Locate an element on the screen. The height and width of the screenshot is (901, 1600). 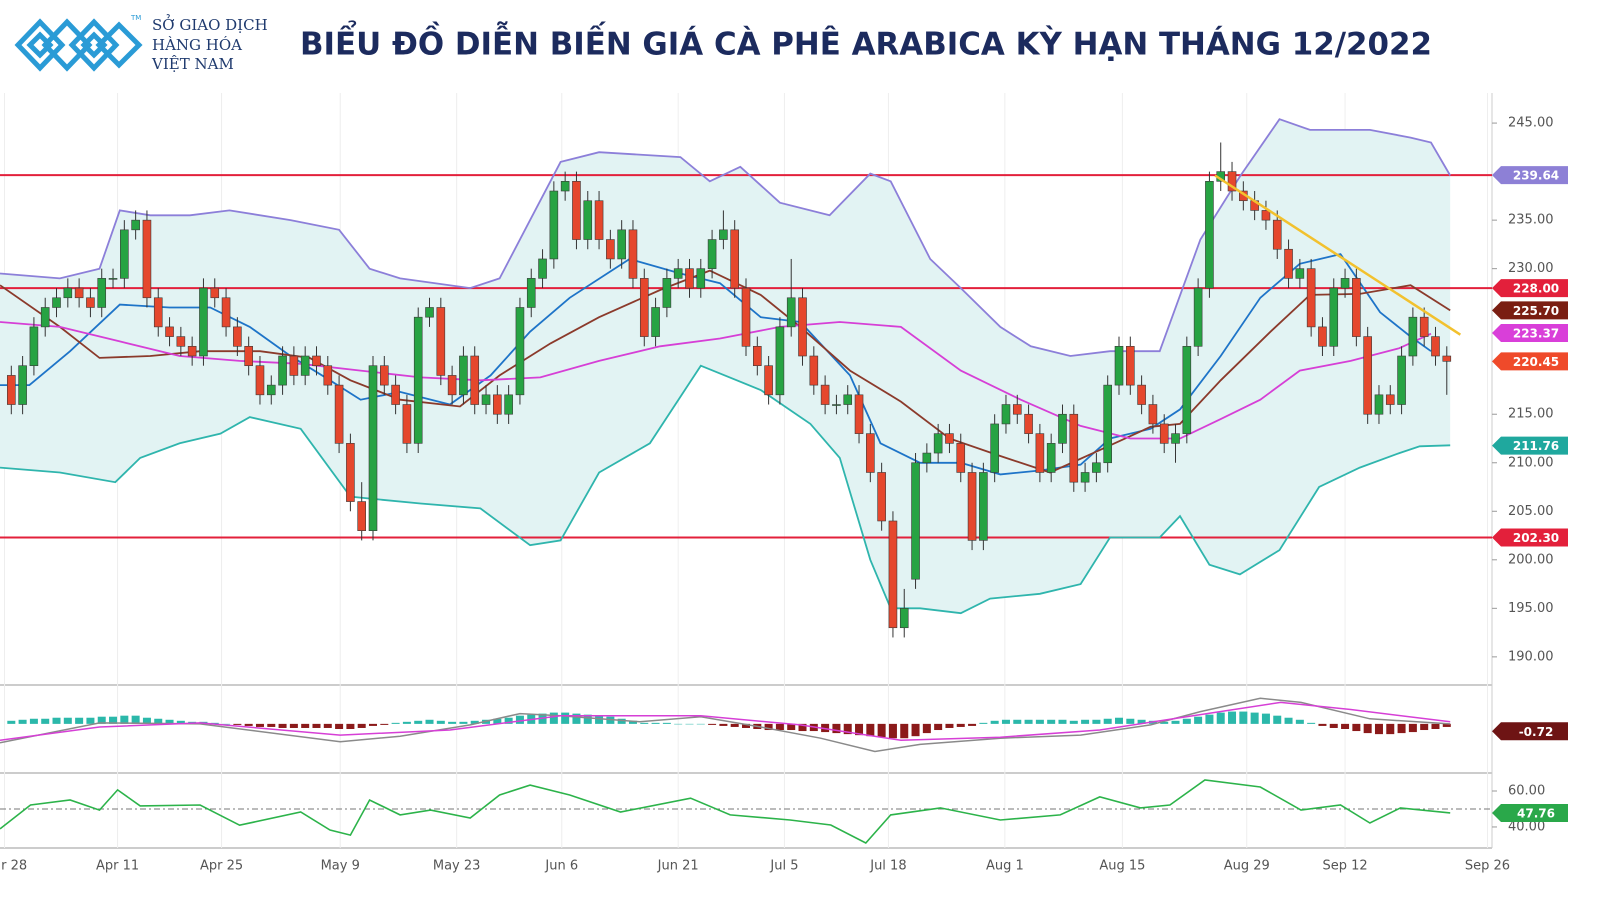
price-tag-label: 47.76 is located at coordinates (1536, 814).